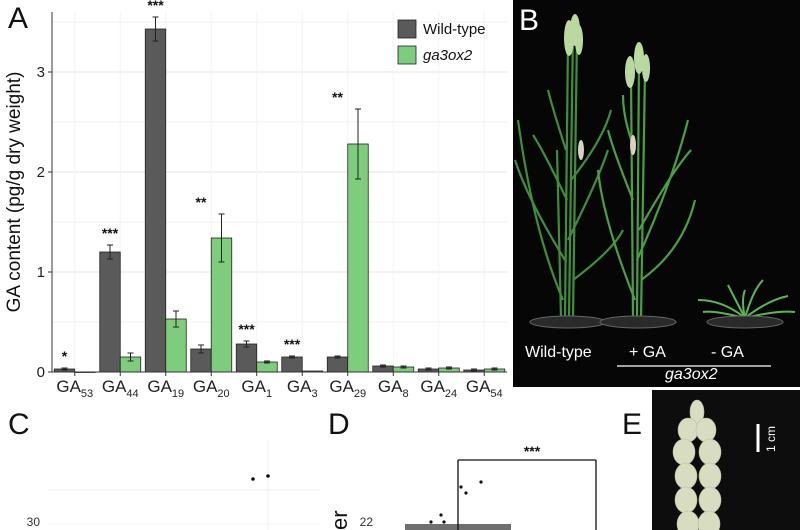  Describe the element at coordinates (339, 424) in the screenshot. I see `panel-letter-d: D` at that location.